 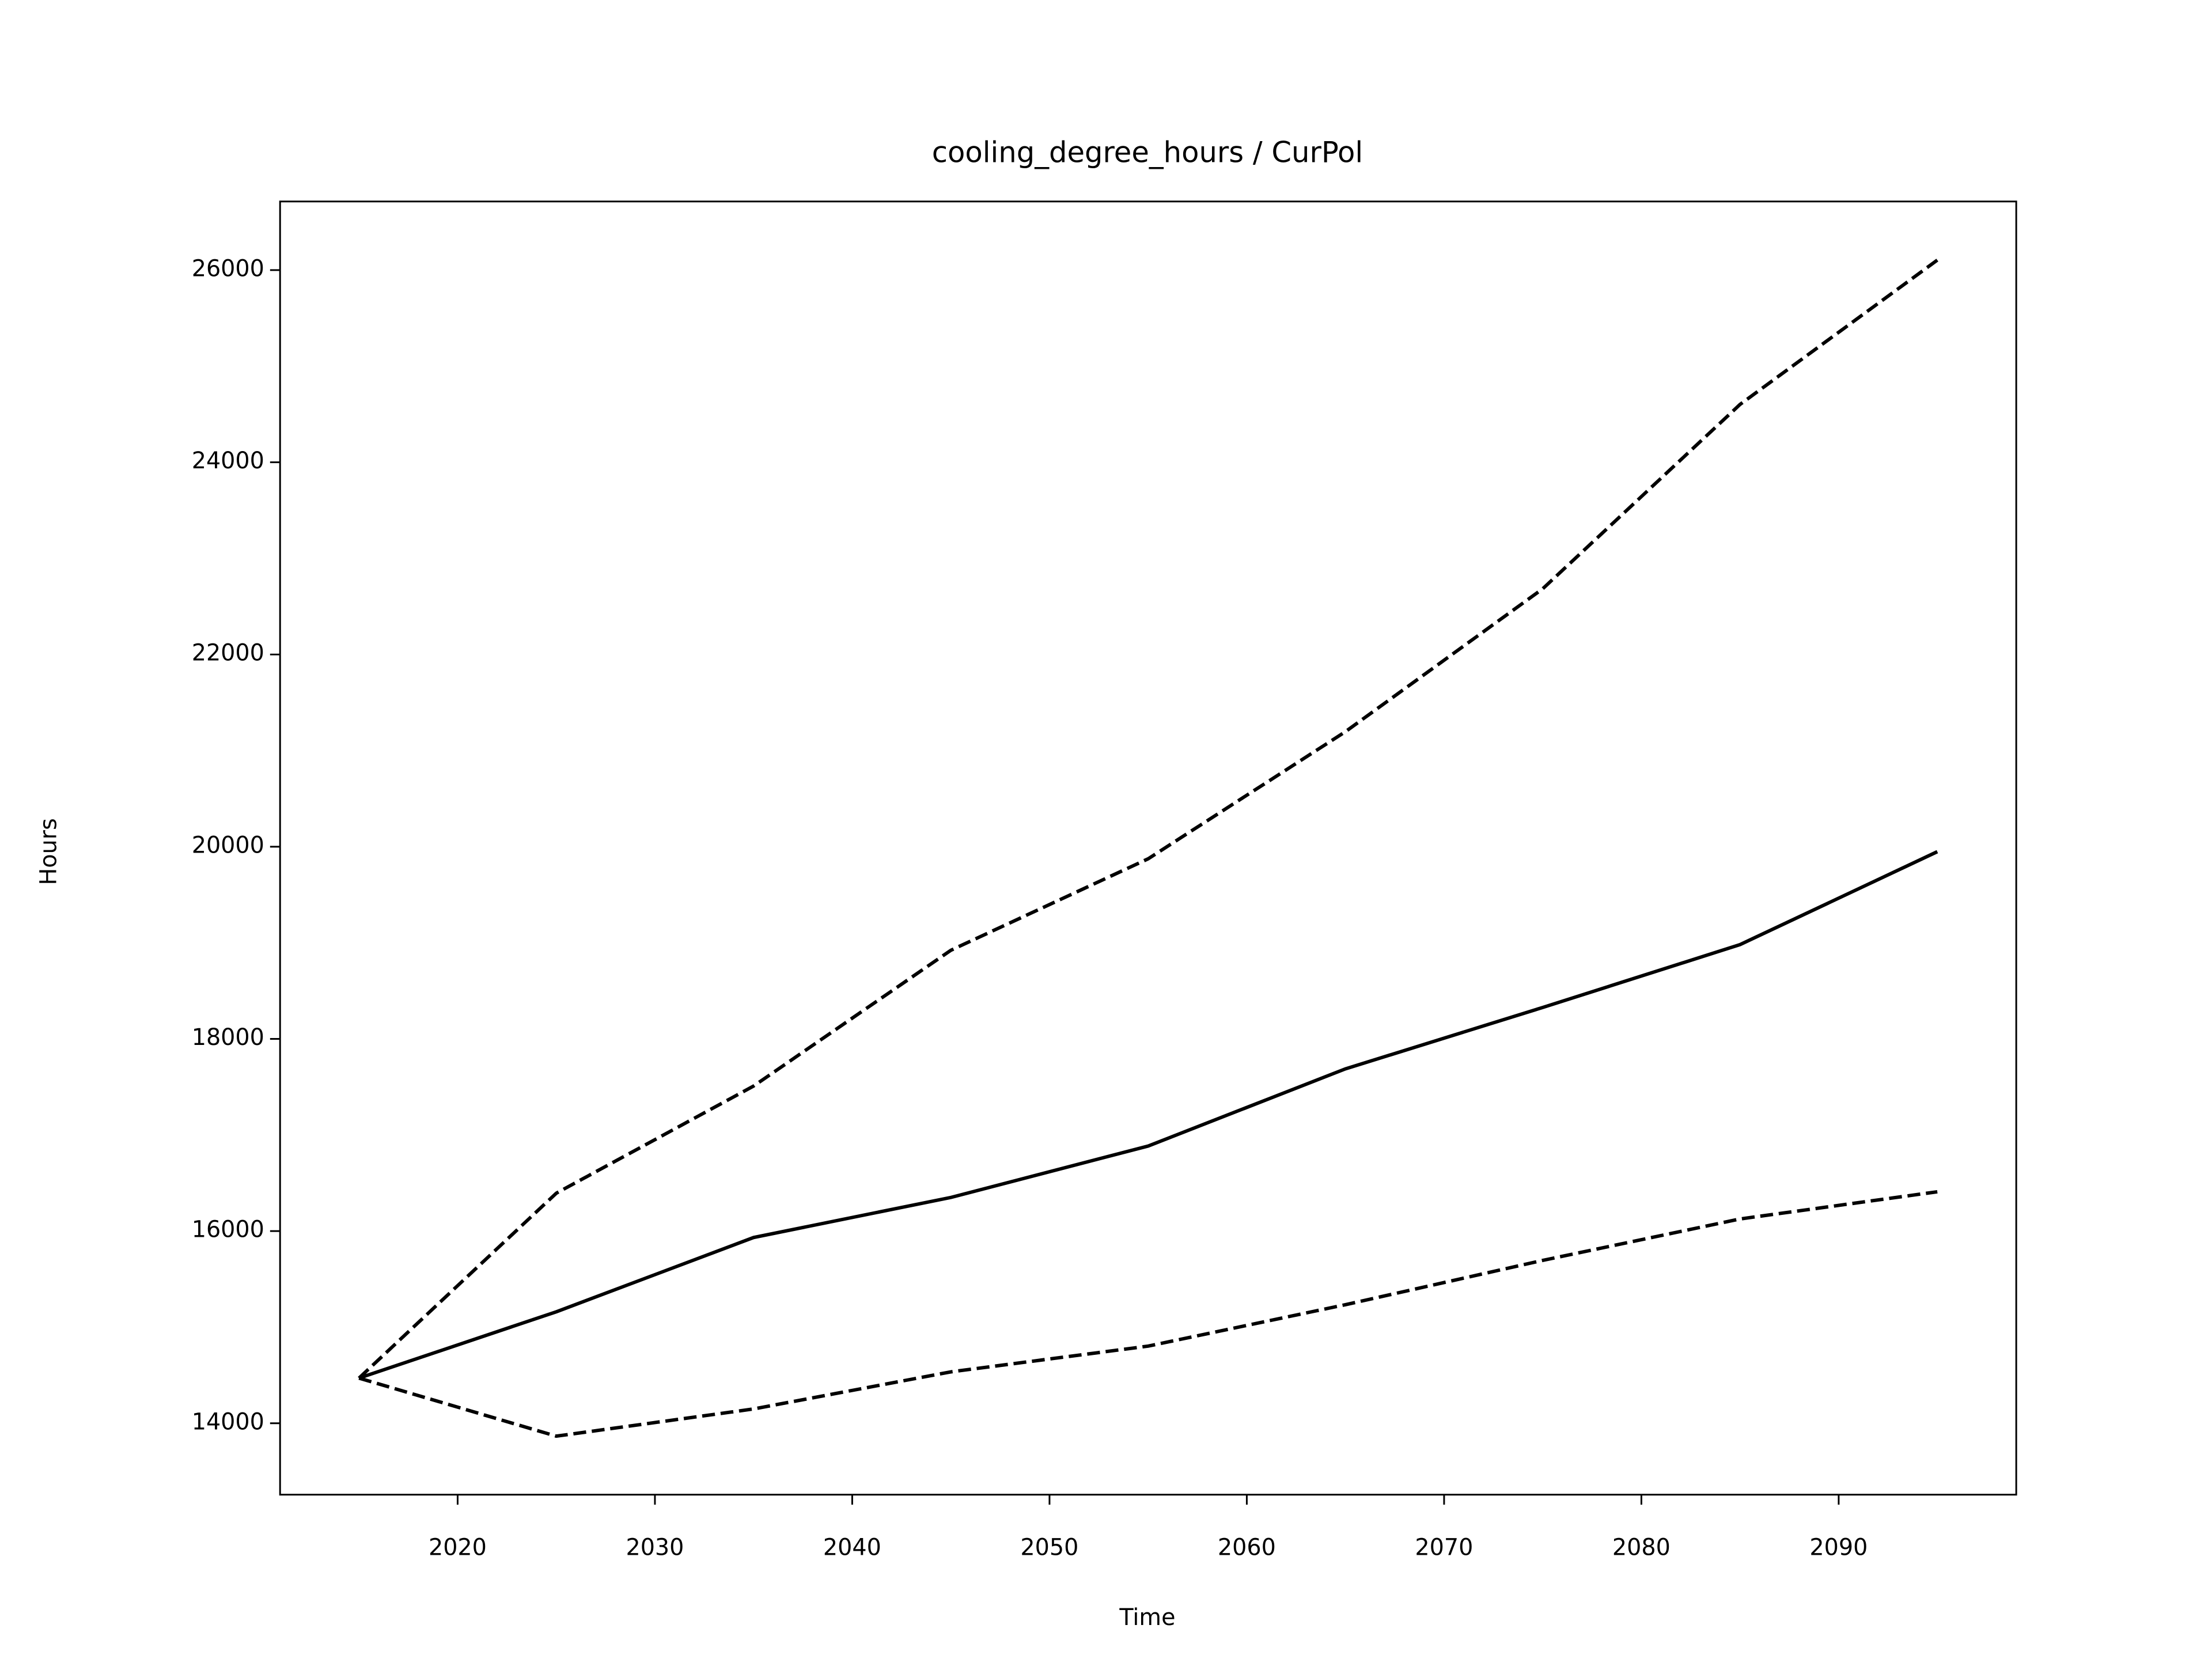 I want to click on x-tick-label: 2090, so click(x=1838, y=1547).